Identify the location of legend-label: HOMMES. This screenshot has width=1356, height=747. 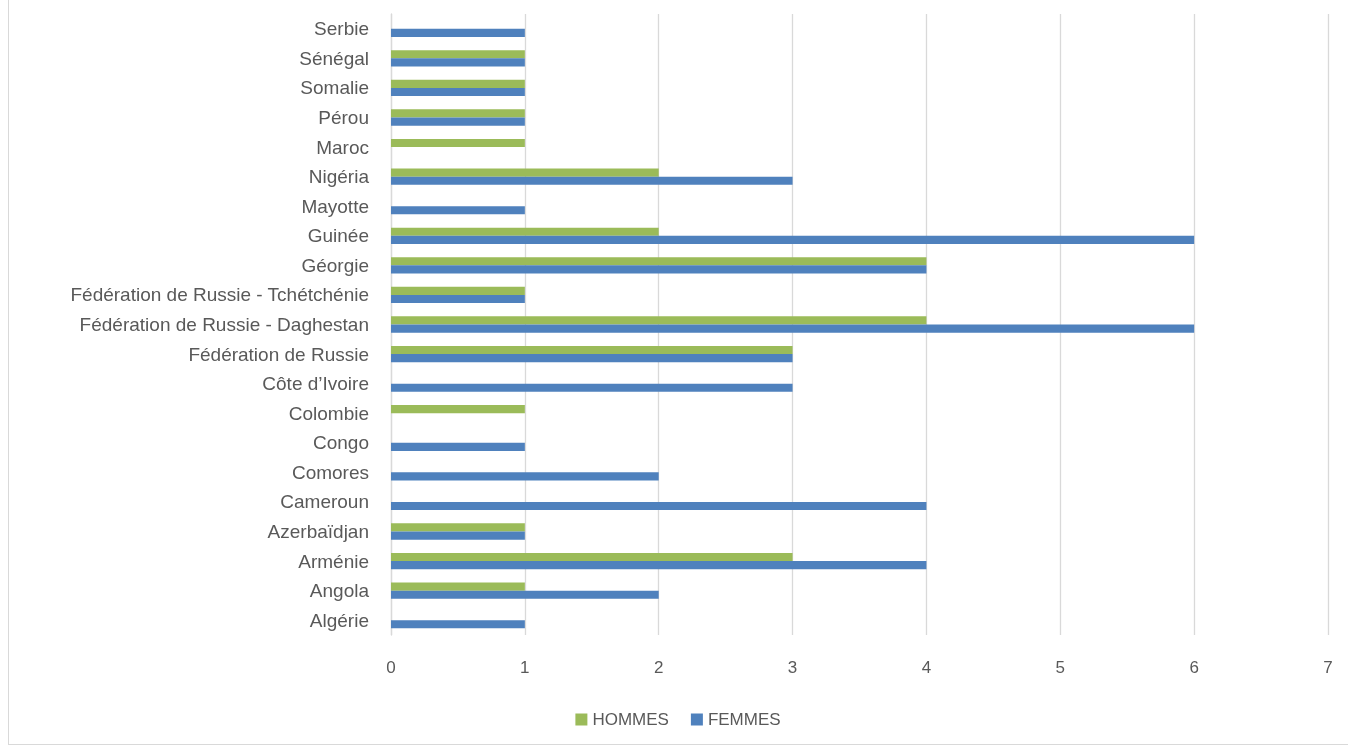
(630, 719).